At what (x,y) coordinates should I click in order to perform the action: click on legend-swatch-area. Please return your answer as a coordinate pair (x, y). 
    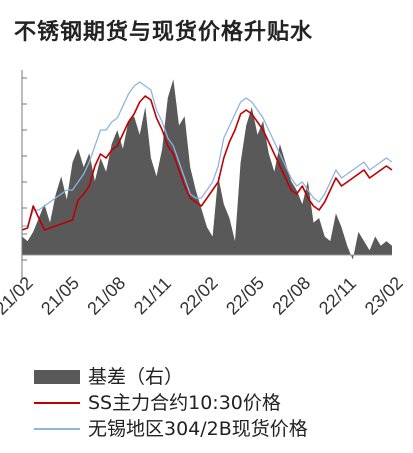
    Looking at the image, I should click on (57, 377).